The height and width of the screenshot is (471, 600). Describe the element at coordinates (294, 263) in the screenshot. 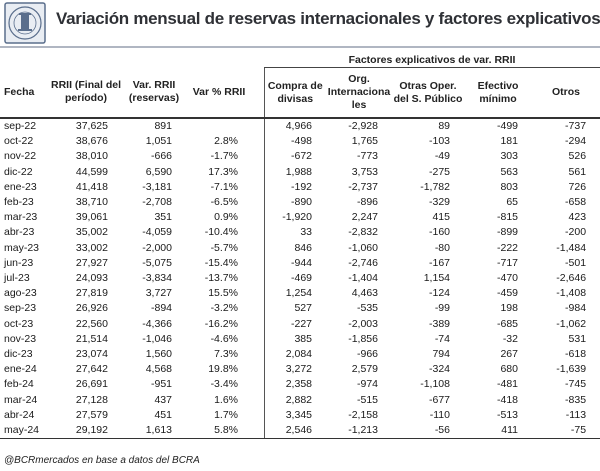

I see `cell-compra: -944` at that location.